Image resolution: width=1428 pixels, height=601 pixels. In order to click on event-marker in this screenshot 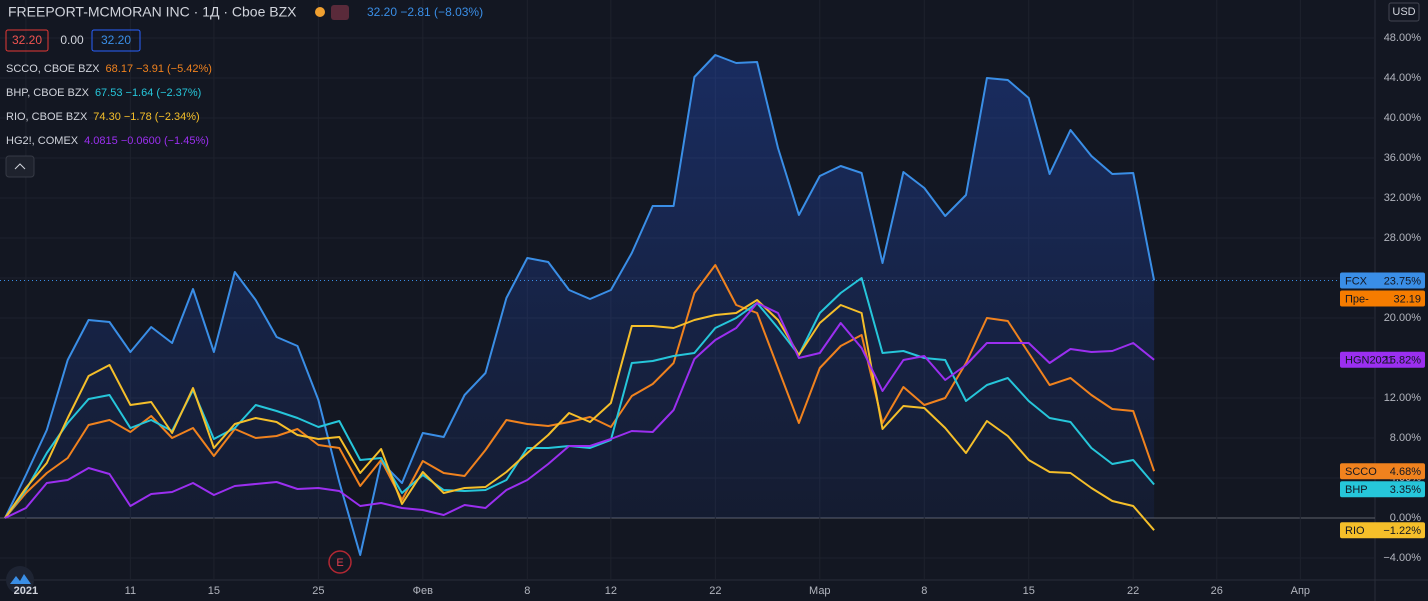, I will do `click(340, 562)`.